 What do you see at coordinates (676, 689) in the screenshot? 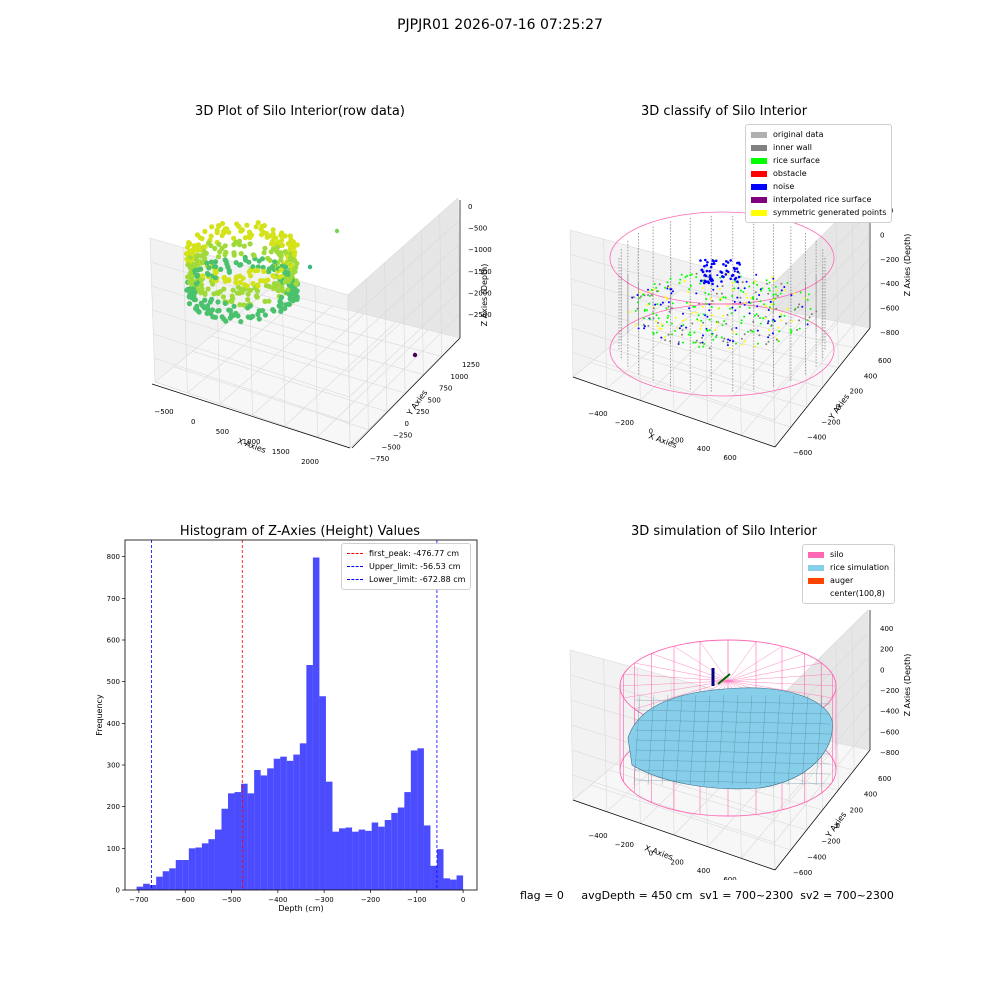
I see `silo-roof-line` at bounding box center [676, 689].